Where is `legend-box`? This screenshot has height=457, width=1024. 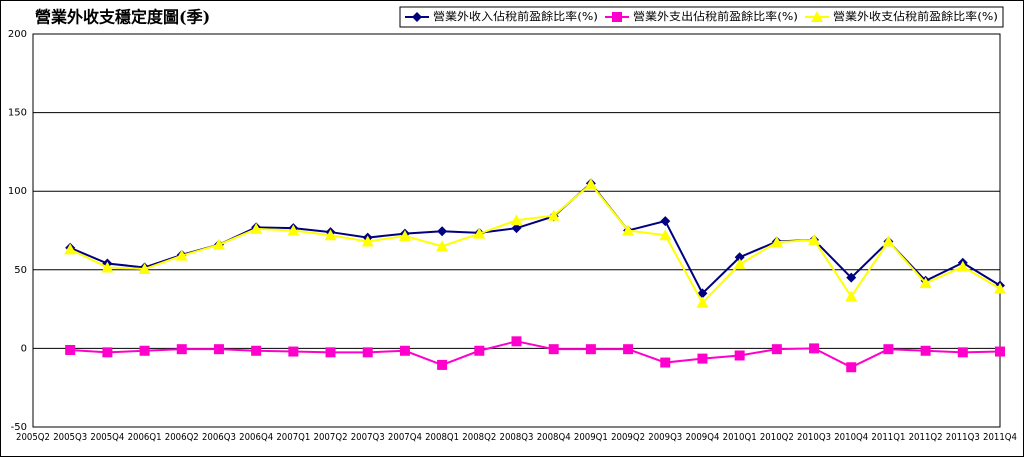 legend-box is located at coordinates (701, 17).